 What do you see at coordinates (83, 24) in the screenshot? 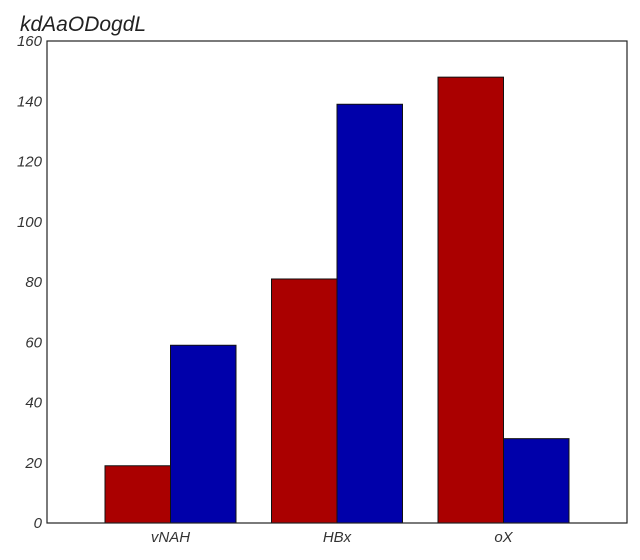
I see `chart-title: kdAaODogdL` at bounding box center [83, 24].